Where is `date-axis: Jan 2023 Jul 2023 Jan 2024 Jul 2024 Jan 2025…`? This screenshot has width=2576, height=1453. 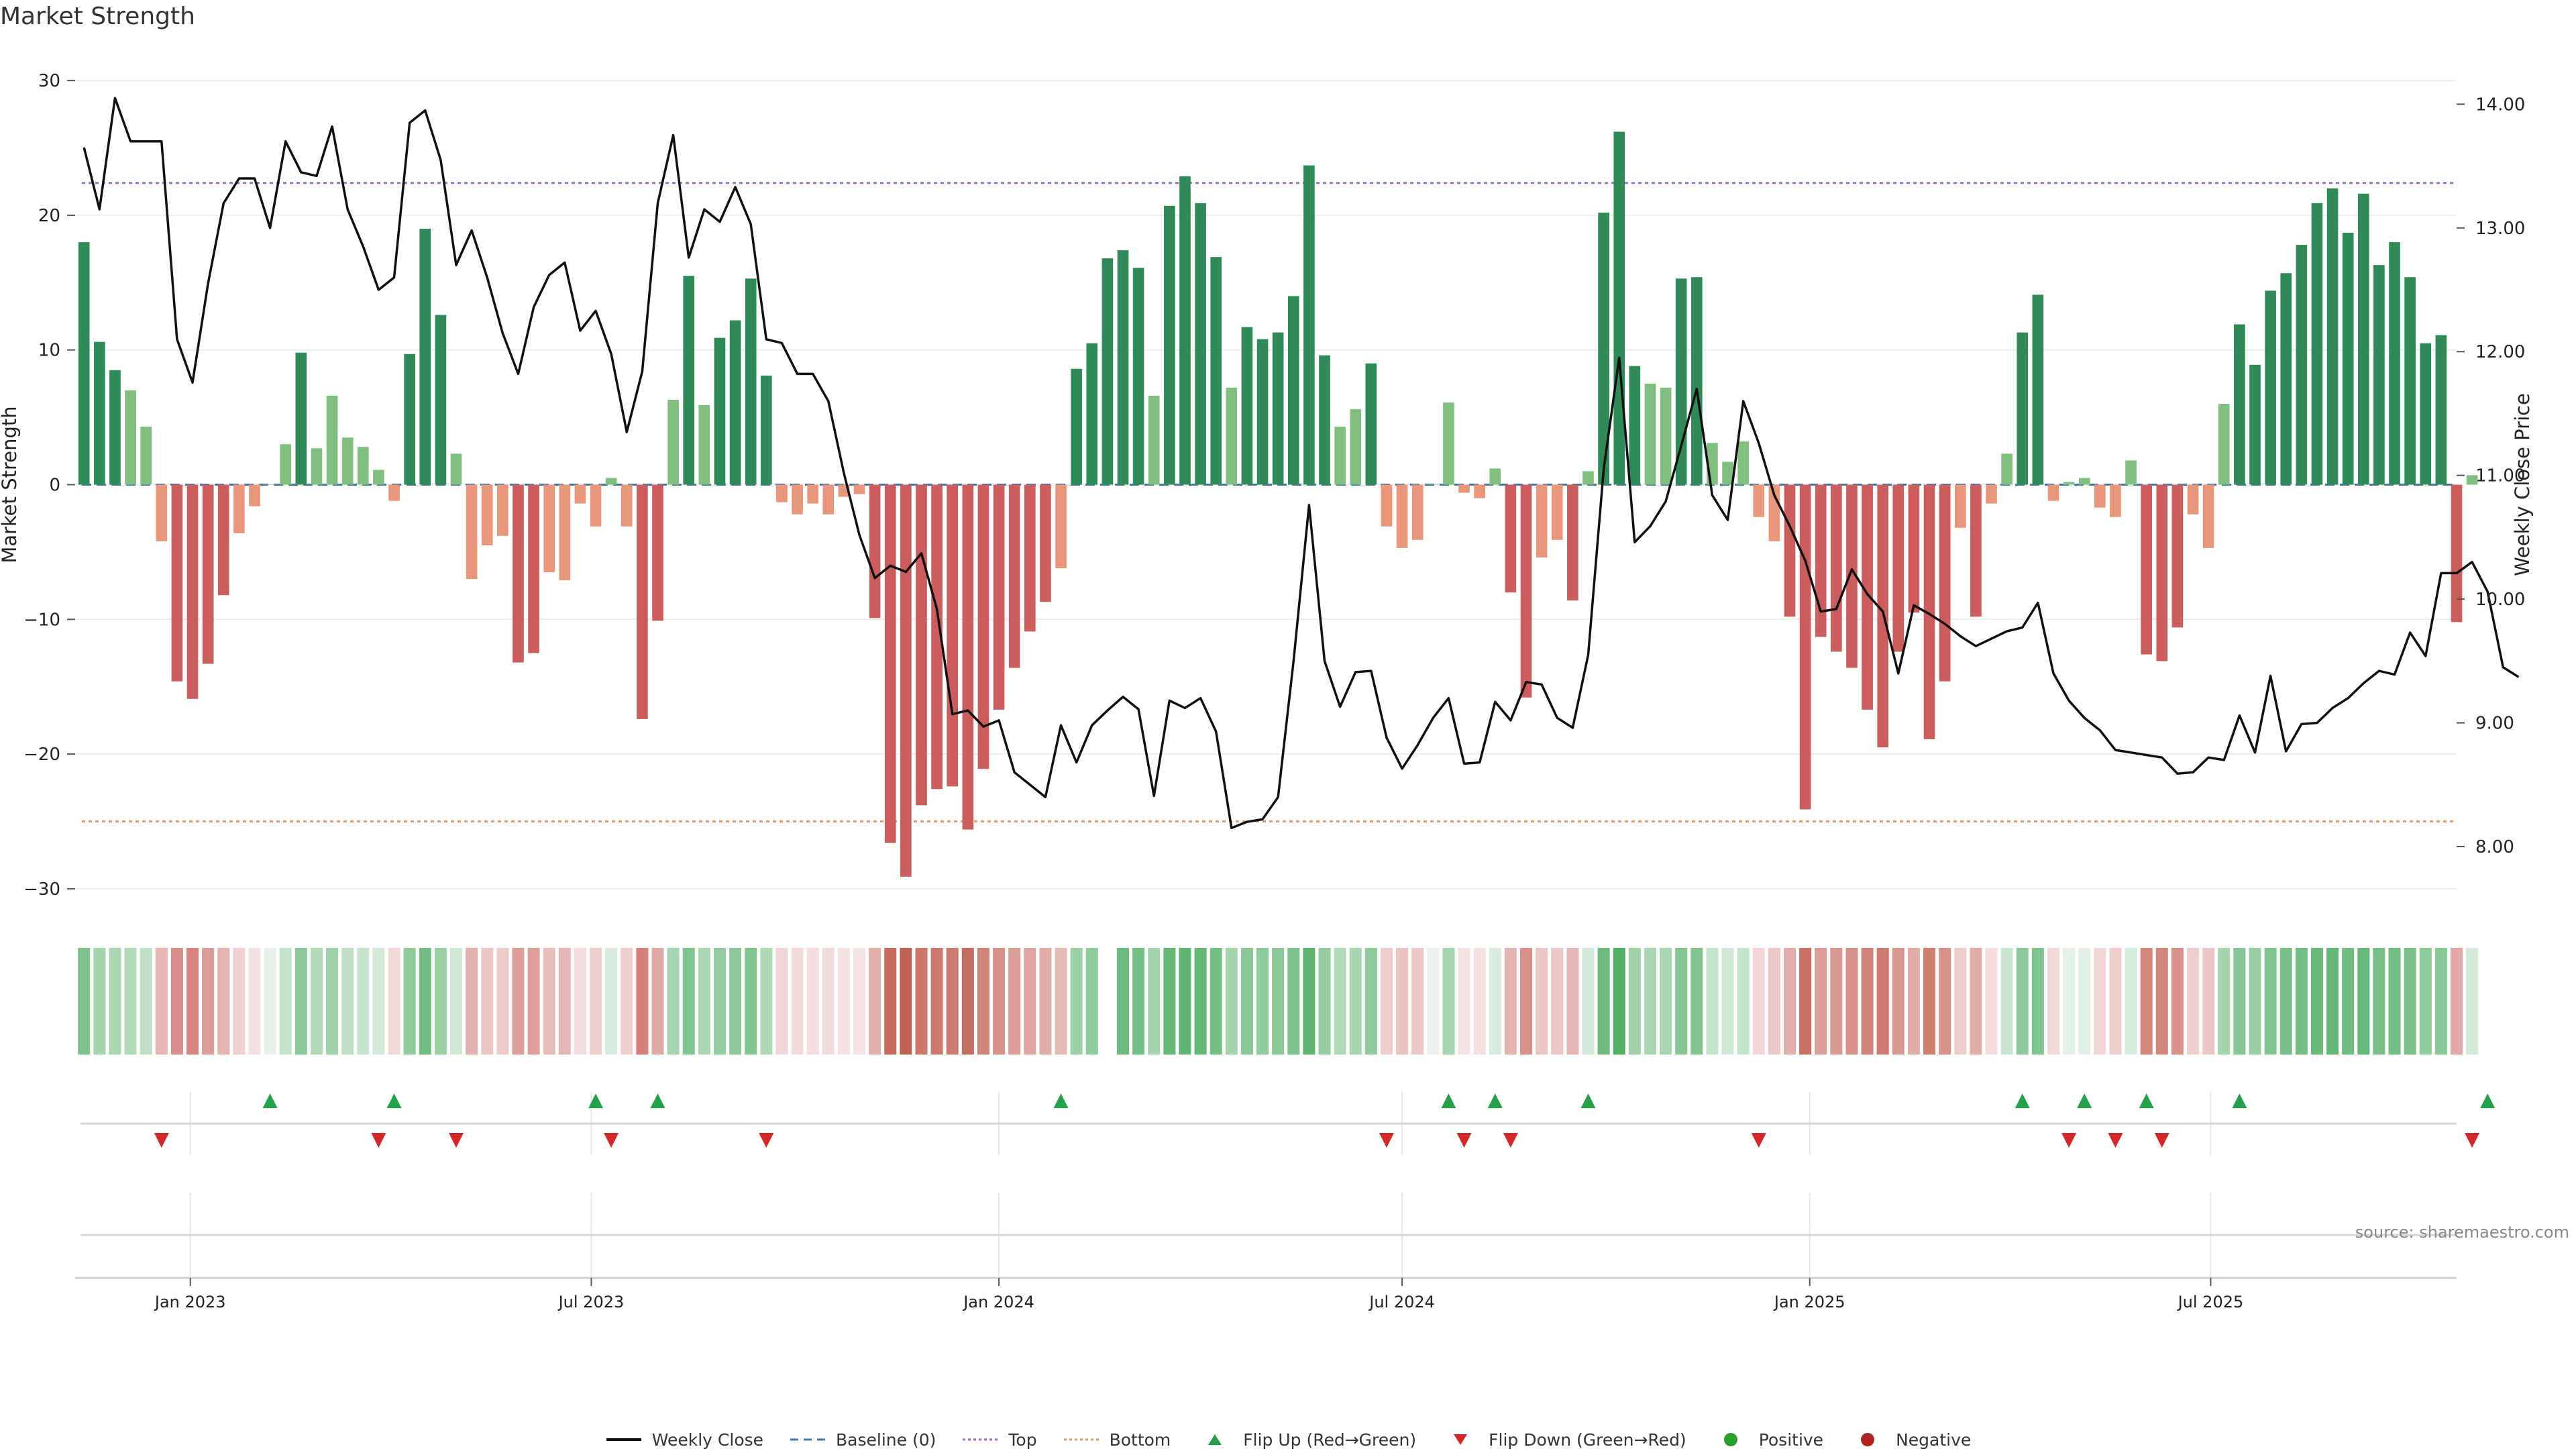
date-axis: Jan 2023 Jul 2023 Jan 2024 Jul 2024 Jan 2025… is located at coordinates (1266, 1294).